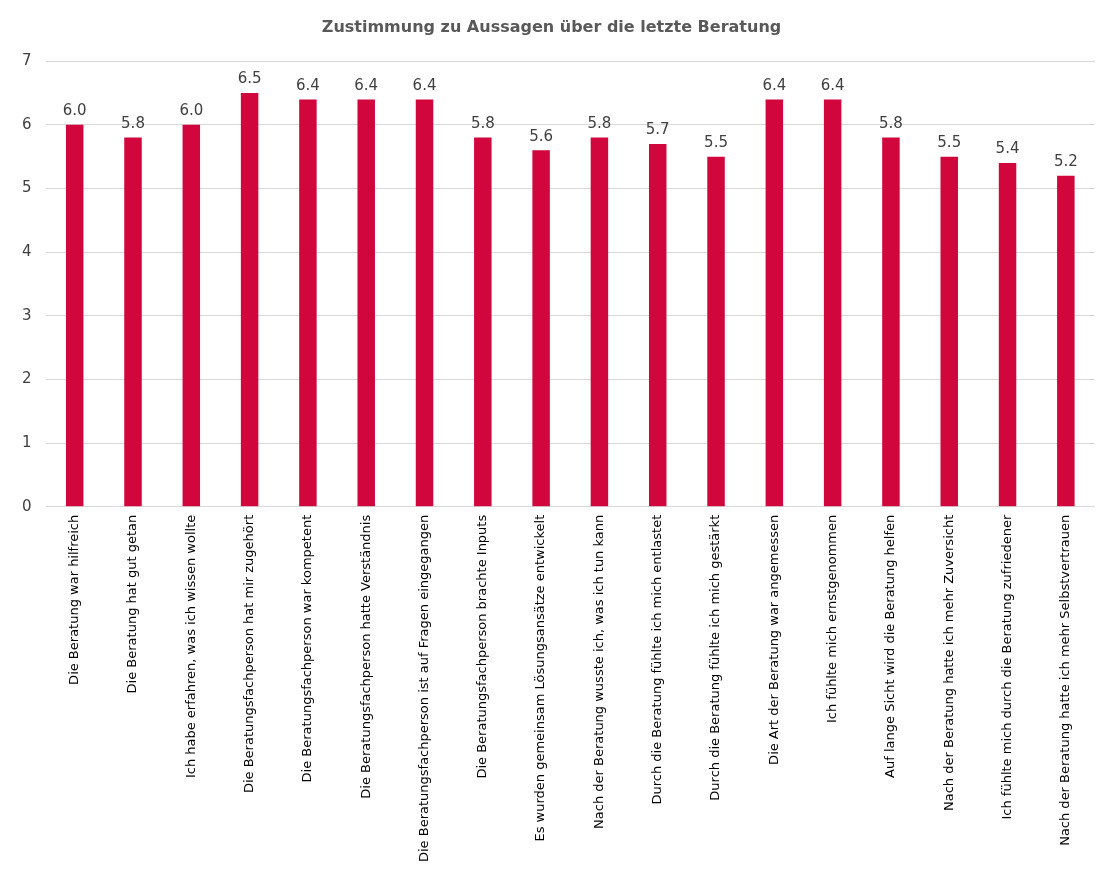  I want to click on y-tick-label: 2, so click(27, 378).